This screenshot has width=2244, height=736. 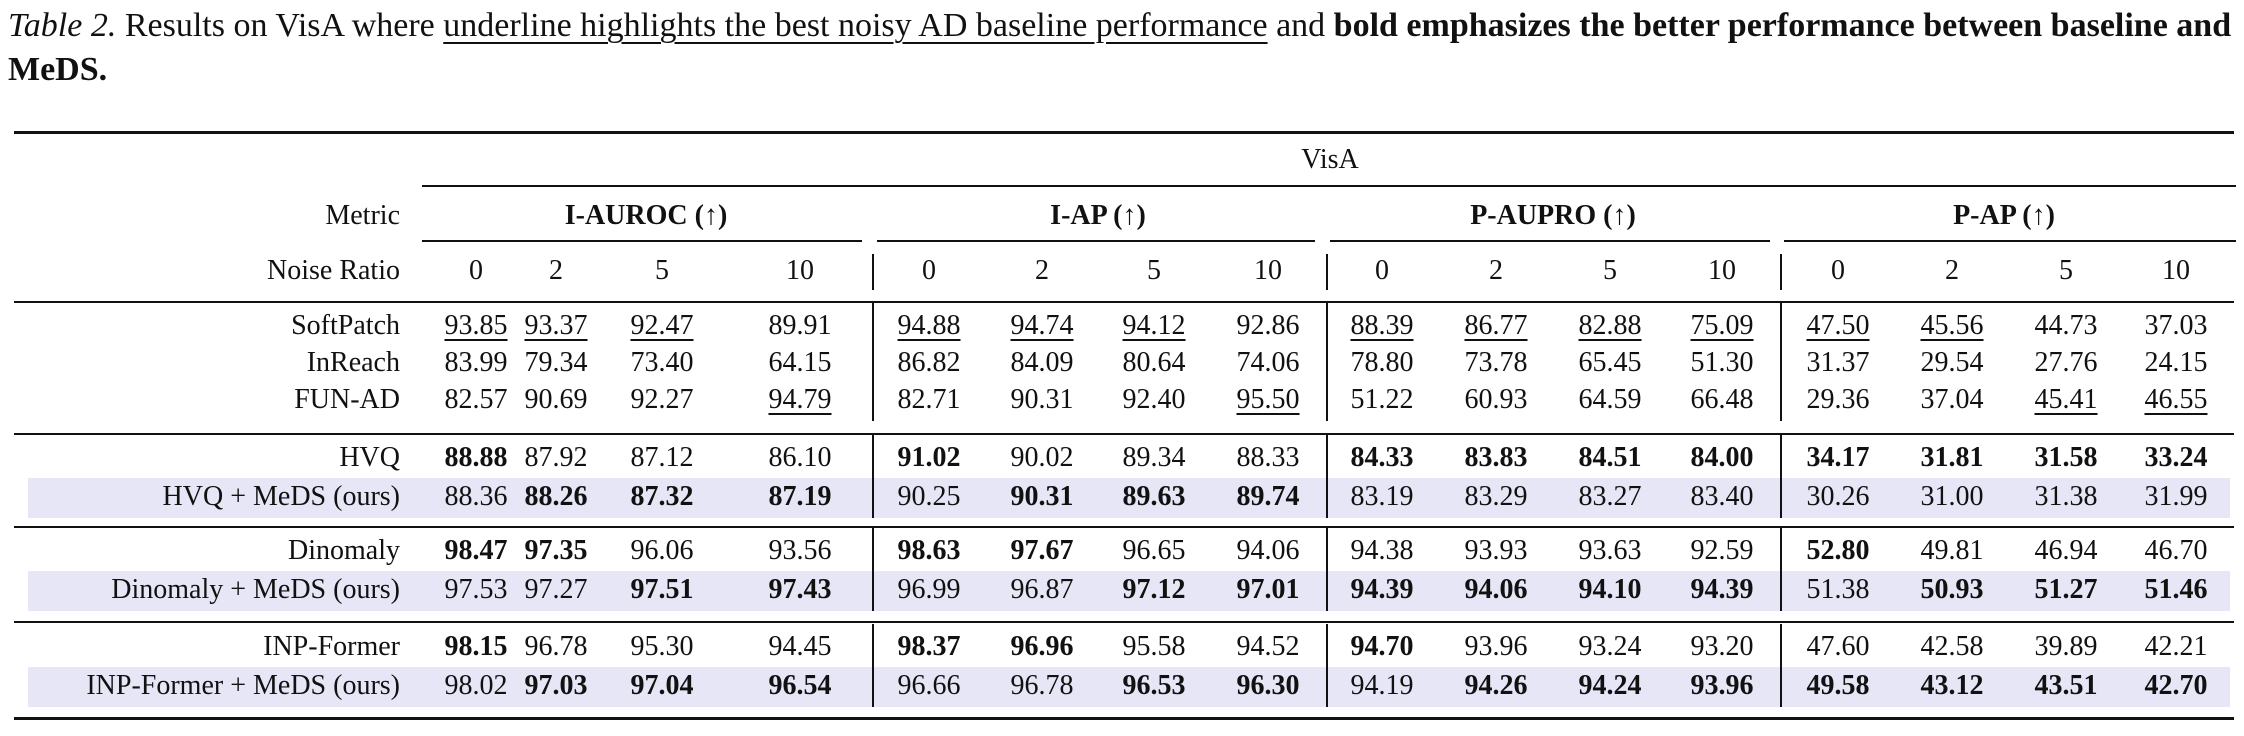 I want to click on table-cell: 43.12, so click(x=1952, y=685).